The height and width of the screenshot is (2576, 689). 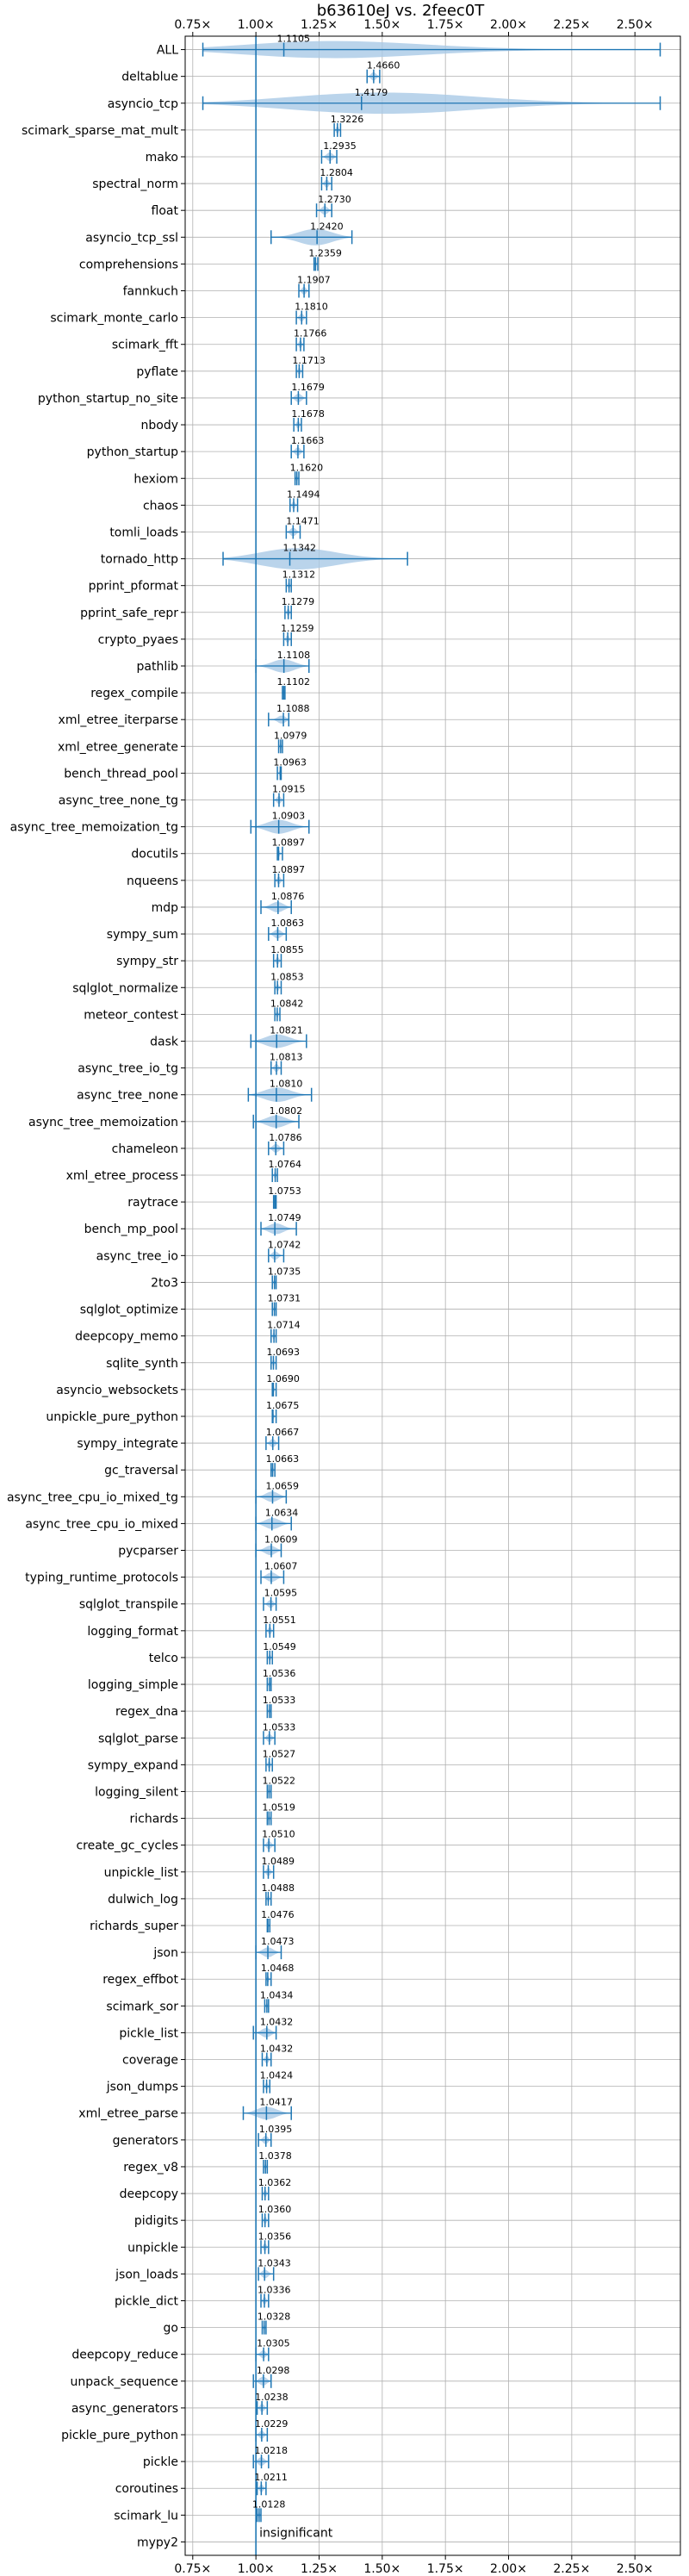 What do you see at coordinates (288, 843) in the screenshot?
I see `value-label: 1.0897` at bounding box center [288, 843].